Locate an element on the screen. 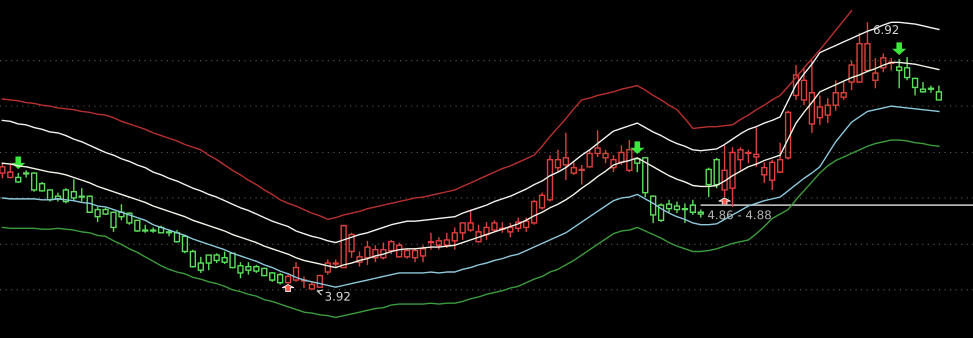  annotation: 3.92 is located at coordinates (338, 296).